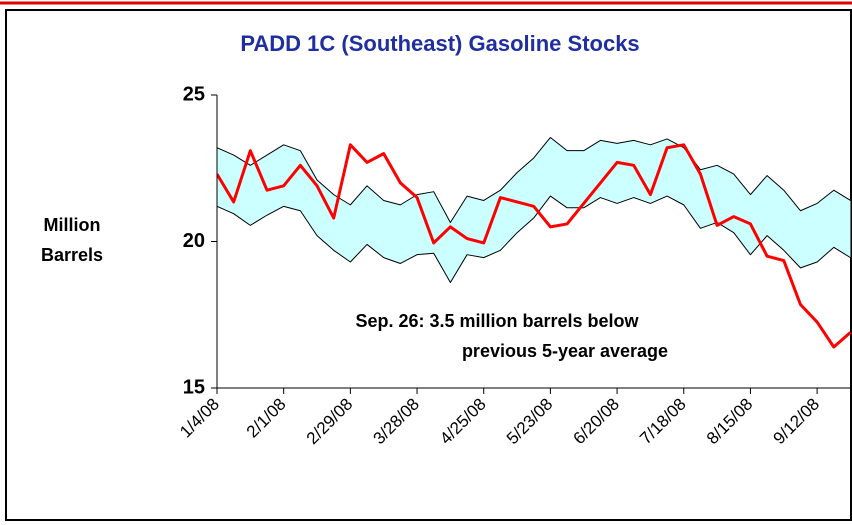  What do you see at coordinates (72, 255) in the screenshot?
I see `y-axis-label: Barrels` at bounding box center [72, 255].